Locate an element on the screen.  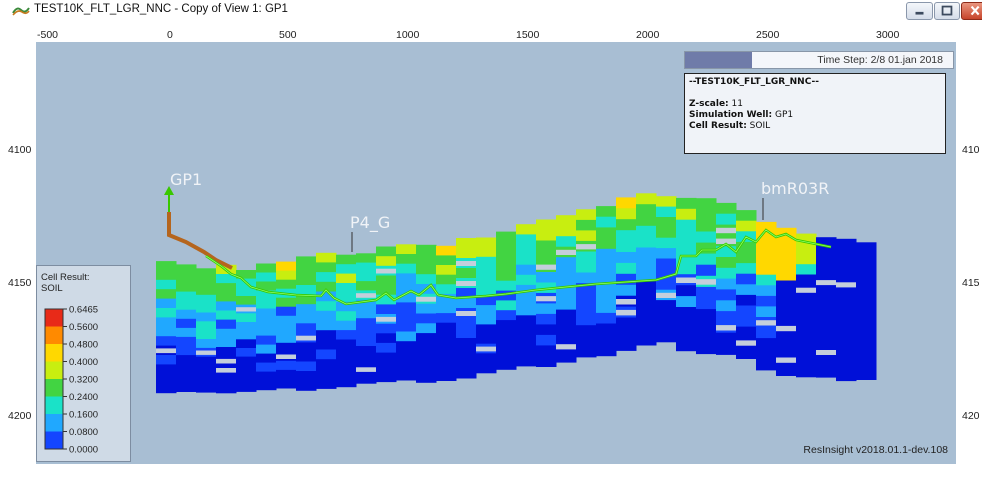
well-path-main-glow is located at coordinates (518, 267).